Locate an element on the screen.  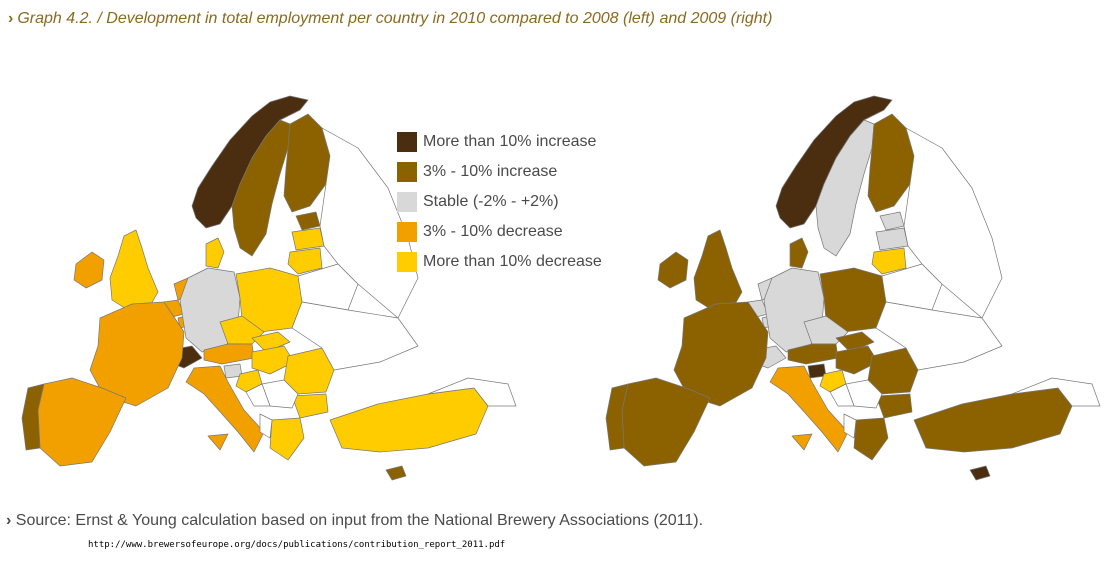
legend-item: Stable (-2% - +2%) is located at coordinates (499, 202).